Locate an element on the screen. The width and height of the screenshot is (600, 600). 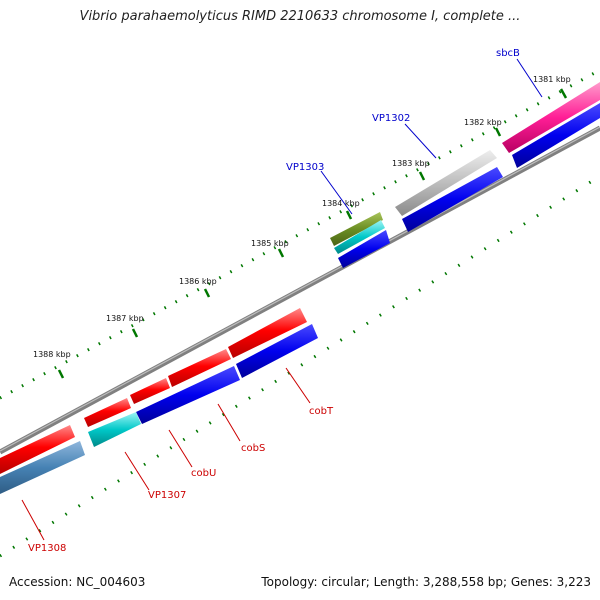
gene-cobT is located at coordinates (267, 333).